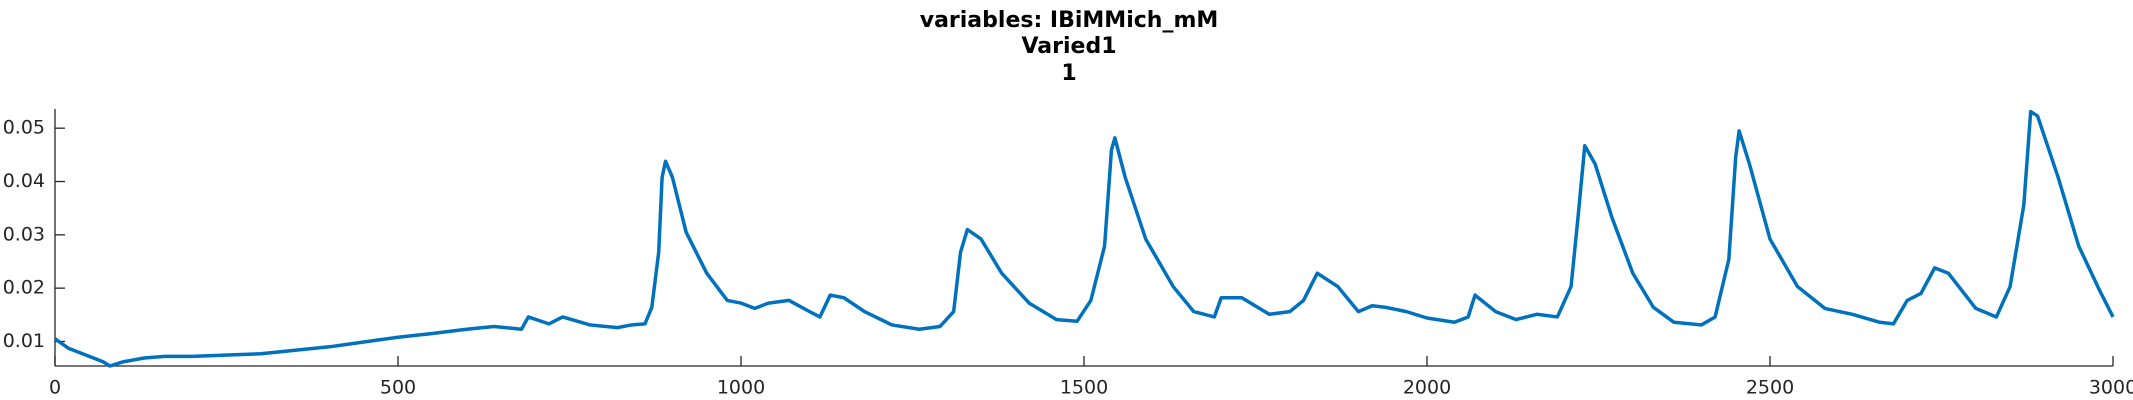  I want to click on x-tick-label: 3000, so click(2111, 388).